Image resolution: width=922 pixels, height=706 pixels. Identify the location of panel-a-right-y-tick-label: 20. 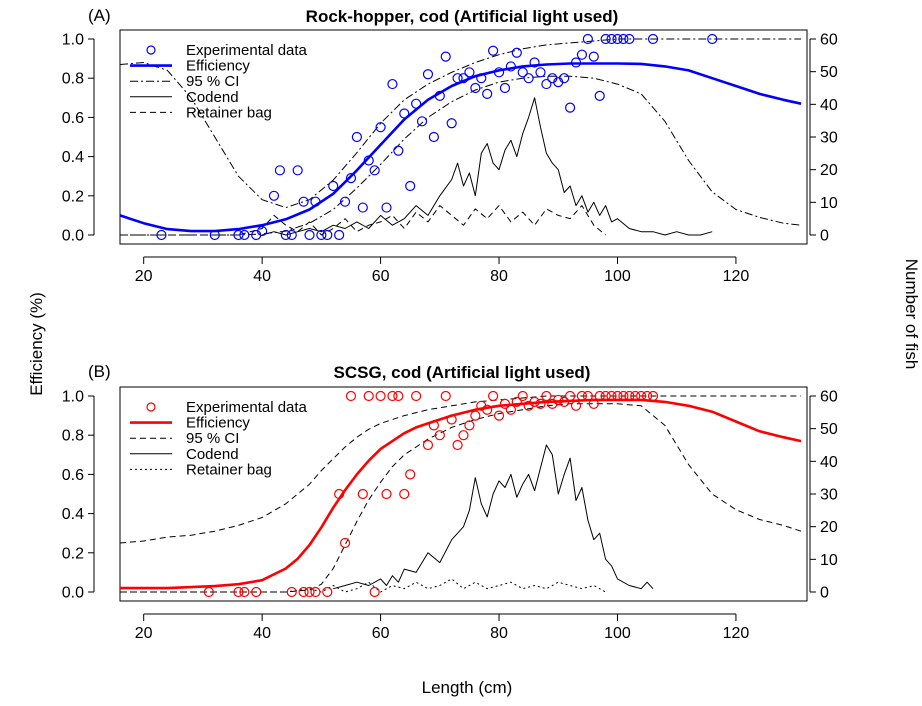
(829, 170).